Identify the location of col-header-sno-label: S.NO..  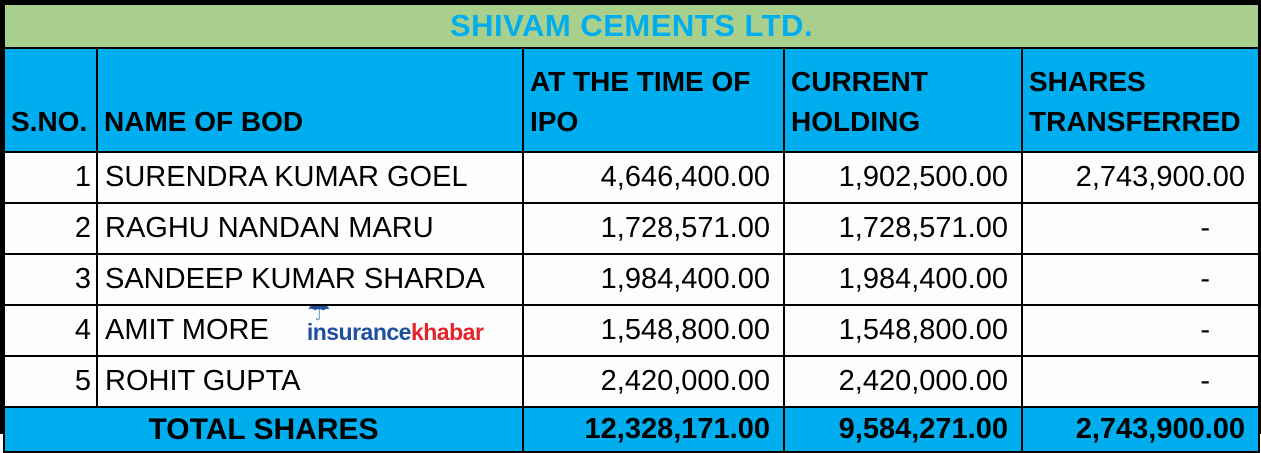
(49, 122).